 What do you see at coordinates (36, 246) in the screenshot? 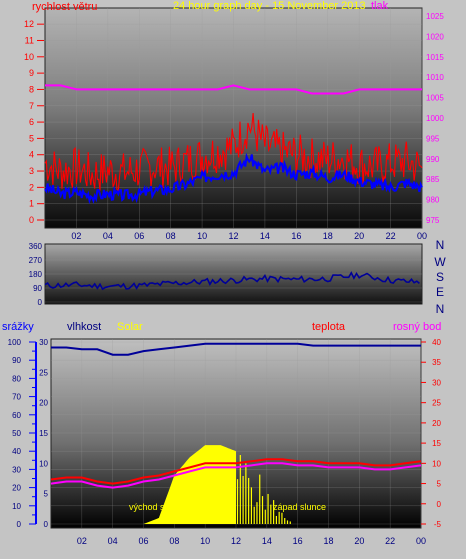
I see `direction-tick-label: 360` at bounding box center [36, 246].